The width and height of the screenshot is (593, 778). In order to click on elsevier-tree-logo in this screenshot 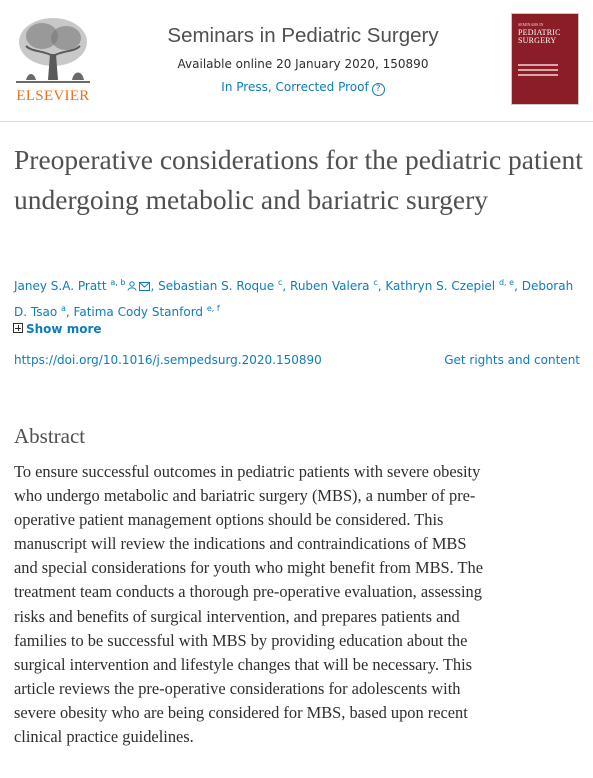, I will do `click(53, 59)`.